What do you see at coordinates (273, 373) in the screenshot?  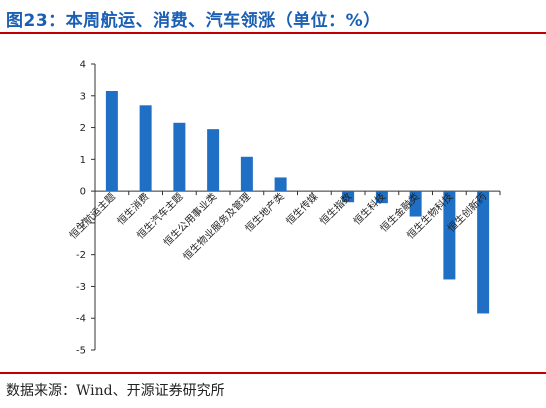 I see `footer-divider` at bounding box center [273, 373].